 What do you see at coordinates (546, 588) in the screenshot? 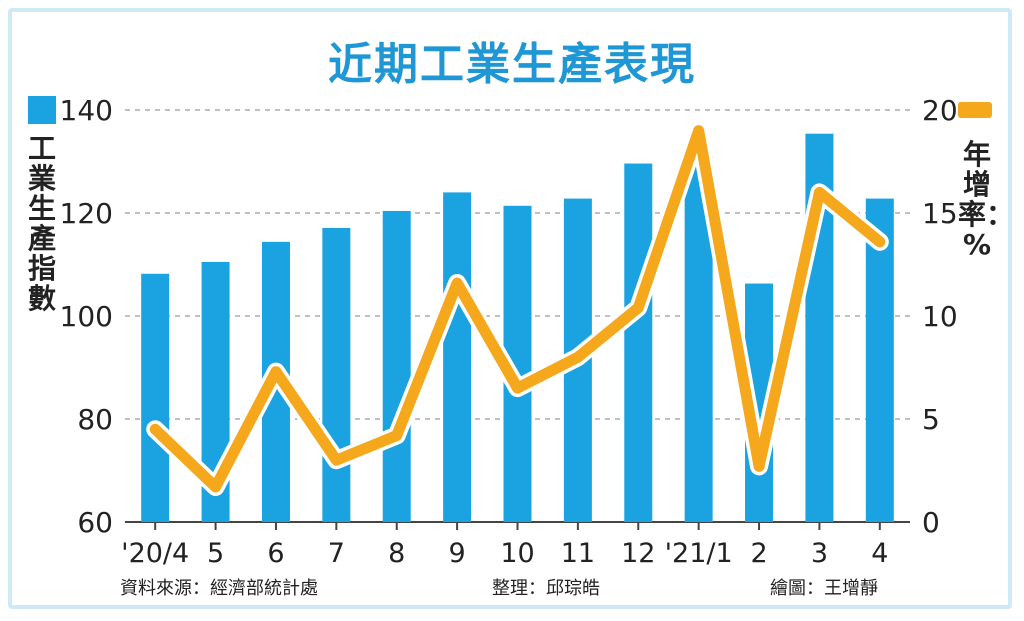
I see `footer-editor: 整理：邱琮皓` at bounding box center [546, 588].